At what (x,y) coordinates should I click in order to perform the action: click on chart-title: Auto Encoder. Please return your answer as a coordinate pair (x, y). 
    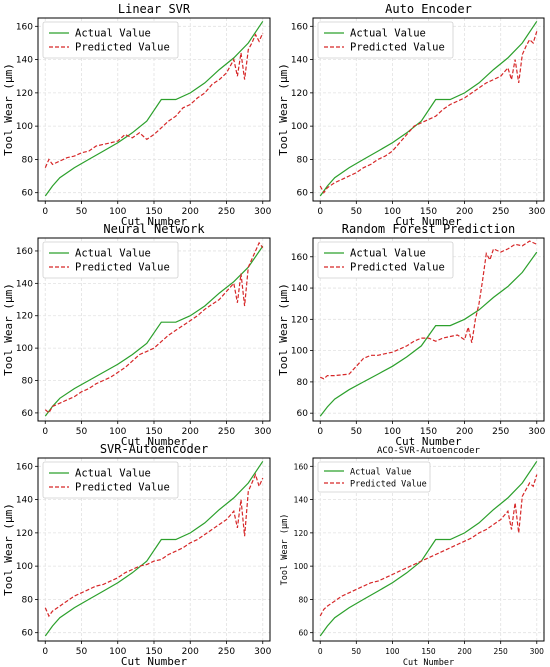
    Looking at the image, I should click on (428, 9).